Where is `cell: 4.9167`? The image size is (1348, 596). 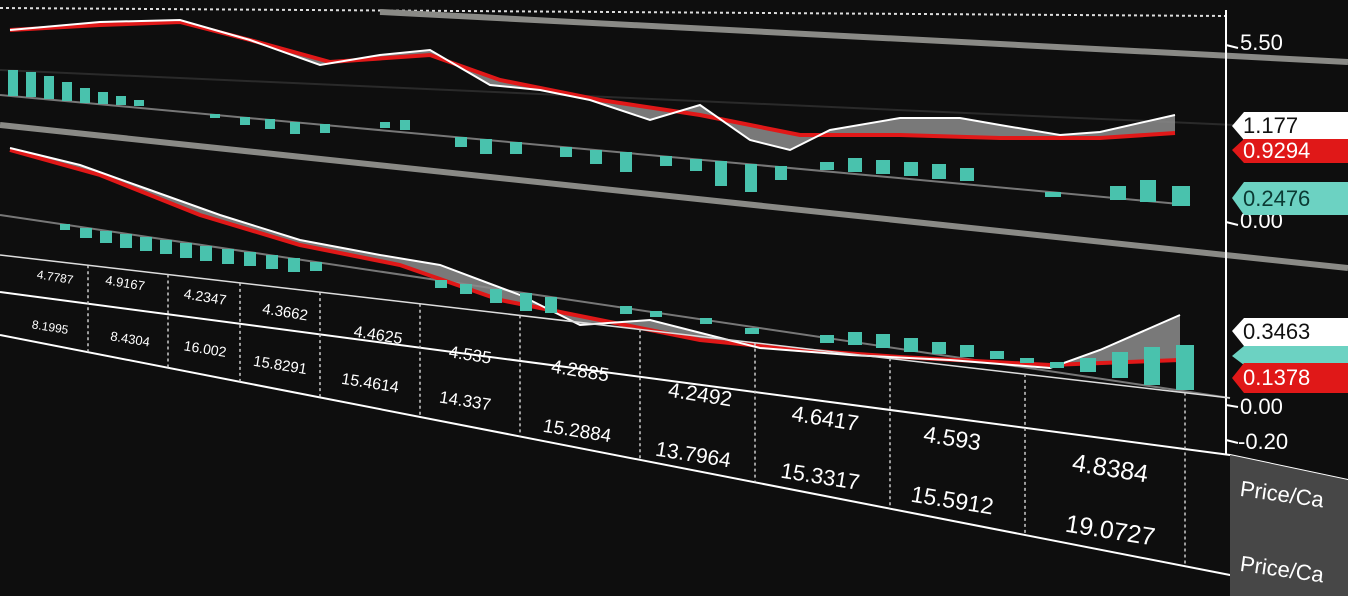 cell: 4.9167 is located at coordinates (125, 282).